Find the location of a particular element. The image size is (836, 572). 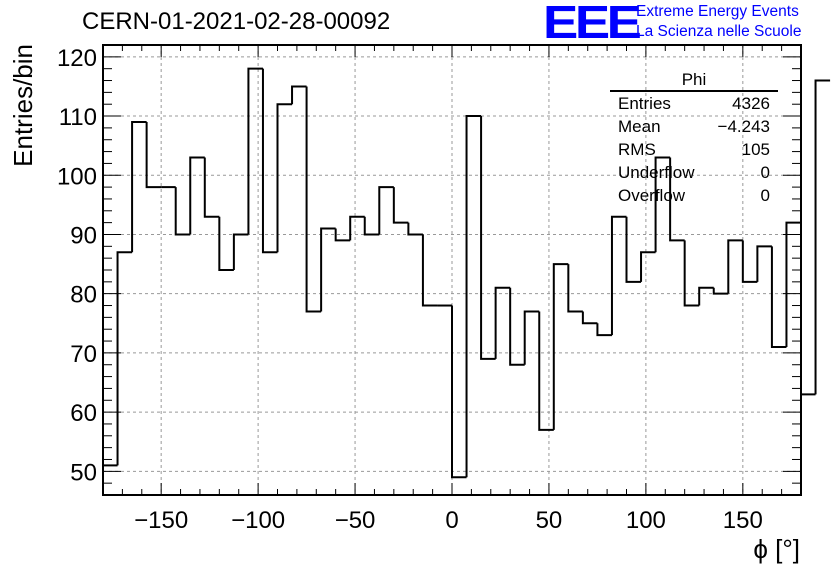

y-tick-label: 90 is located at coordinates (83, 235).